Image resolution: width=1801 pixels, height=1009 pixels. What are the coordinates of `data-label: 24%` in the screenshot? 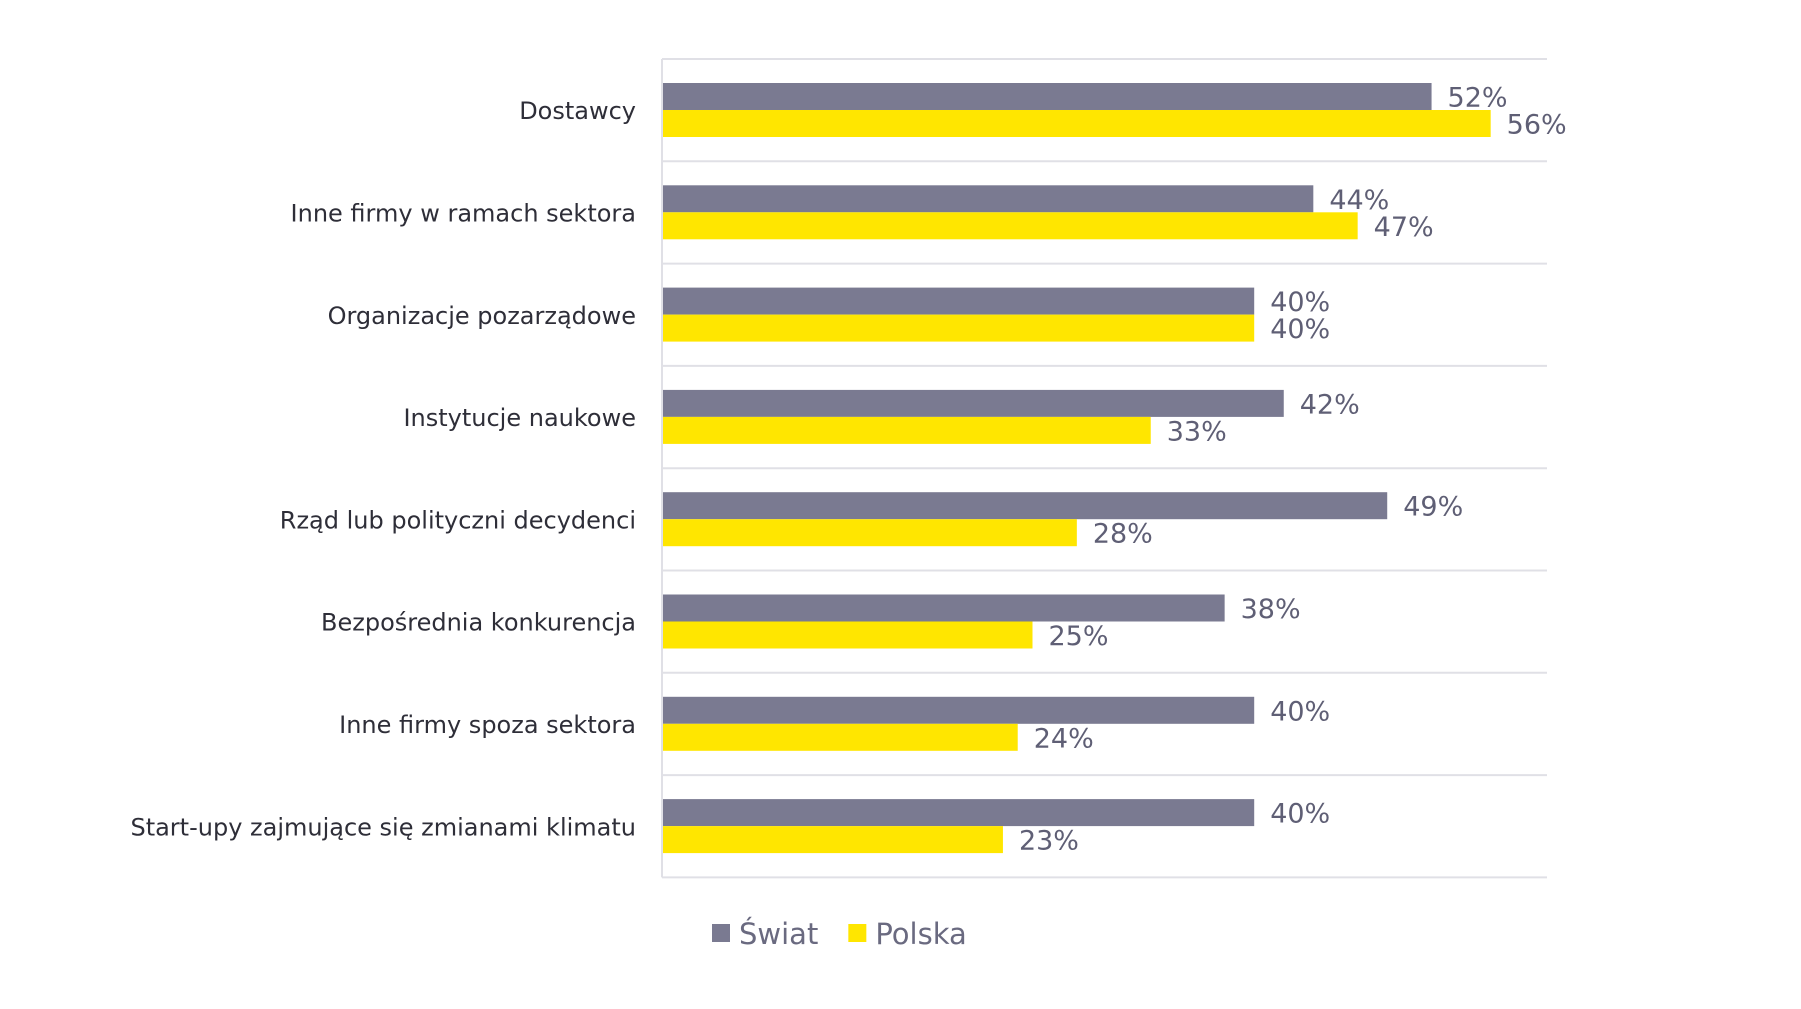 It's located at (1064, 738).